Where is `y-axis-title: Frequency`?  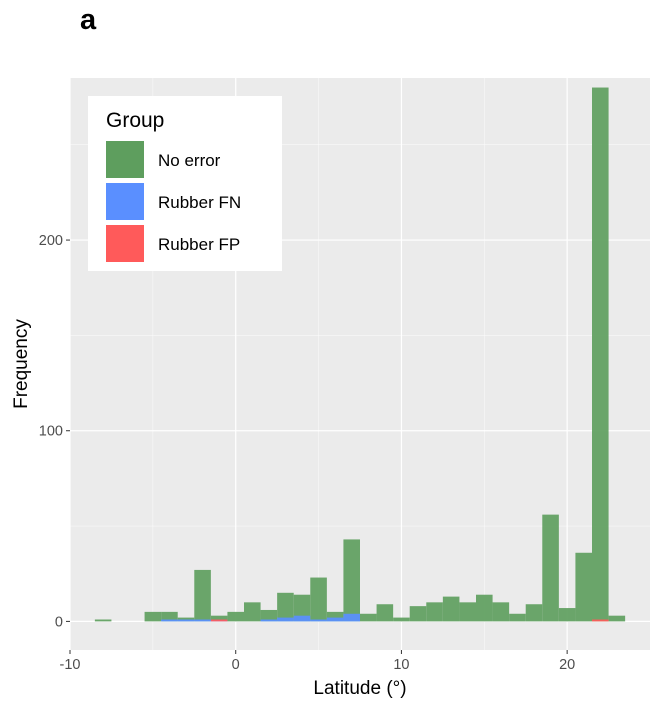 y-axis-title: Frequency is located at coordinates (21, 364).